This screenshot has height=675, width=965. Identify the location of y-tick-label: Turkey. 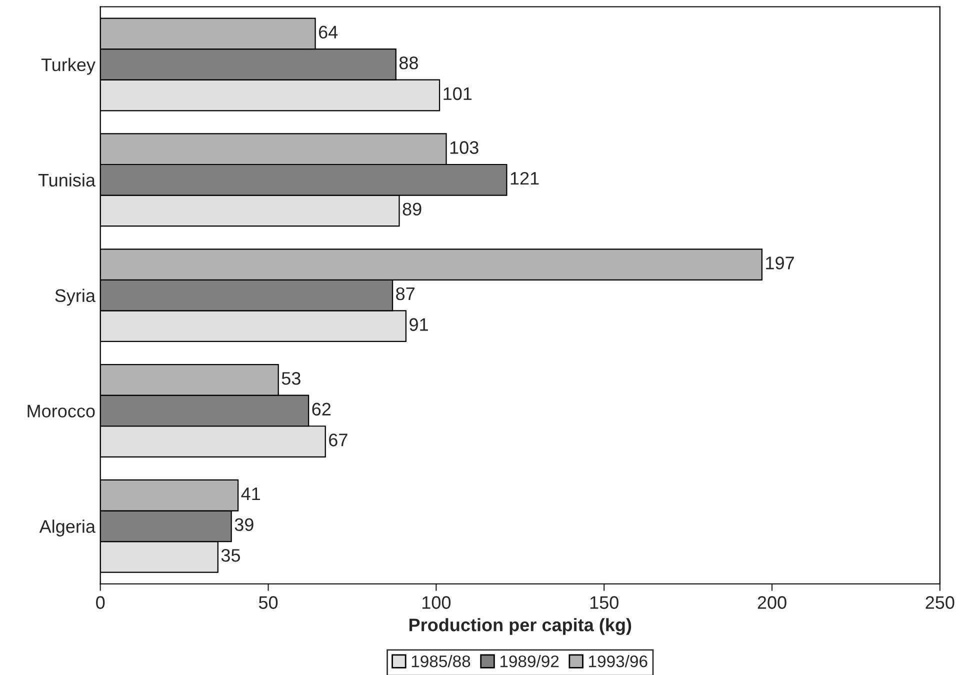
(68, 66).